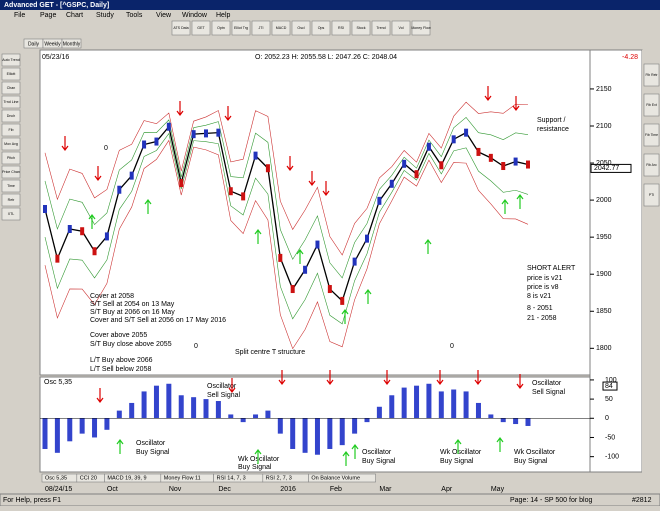 The height and width of the screenshot is (511, 660). What do you see at coordinates (452, 346) in the screenshot?
I see `annotation: 0` at bounding box center [452, 346].